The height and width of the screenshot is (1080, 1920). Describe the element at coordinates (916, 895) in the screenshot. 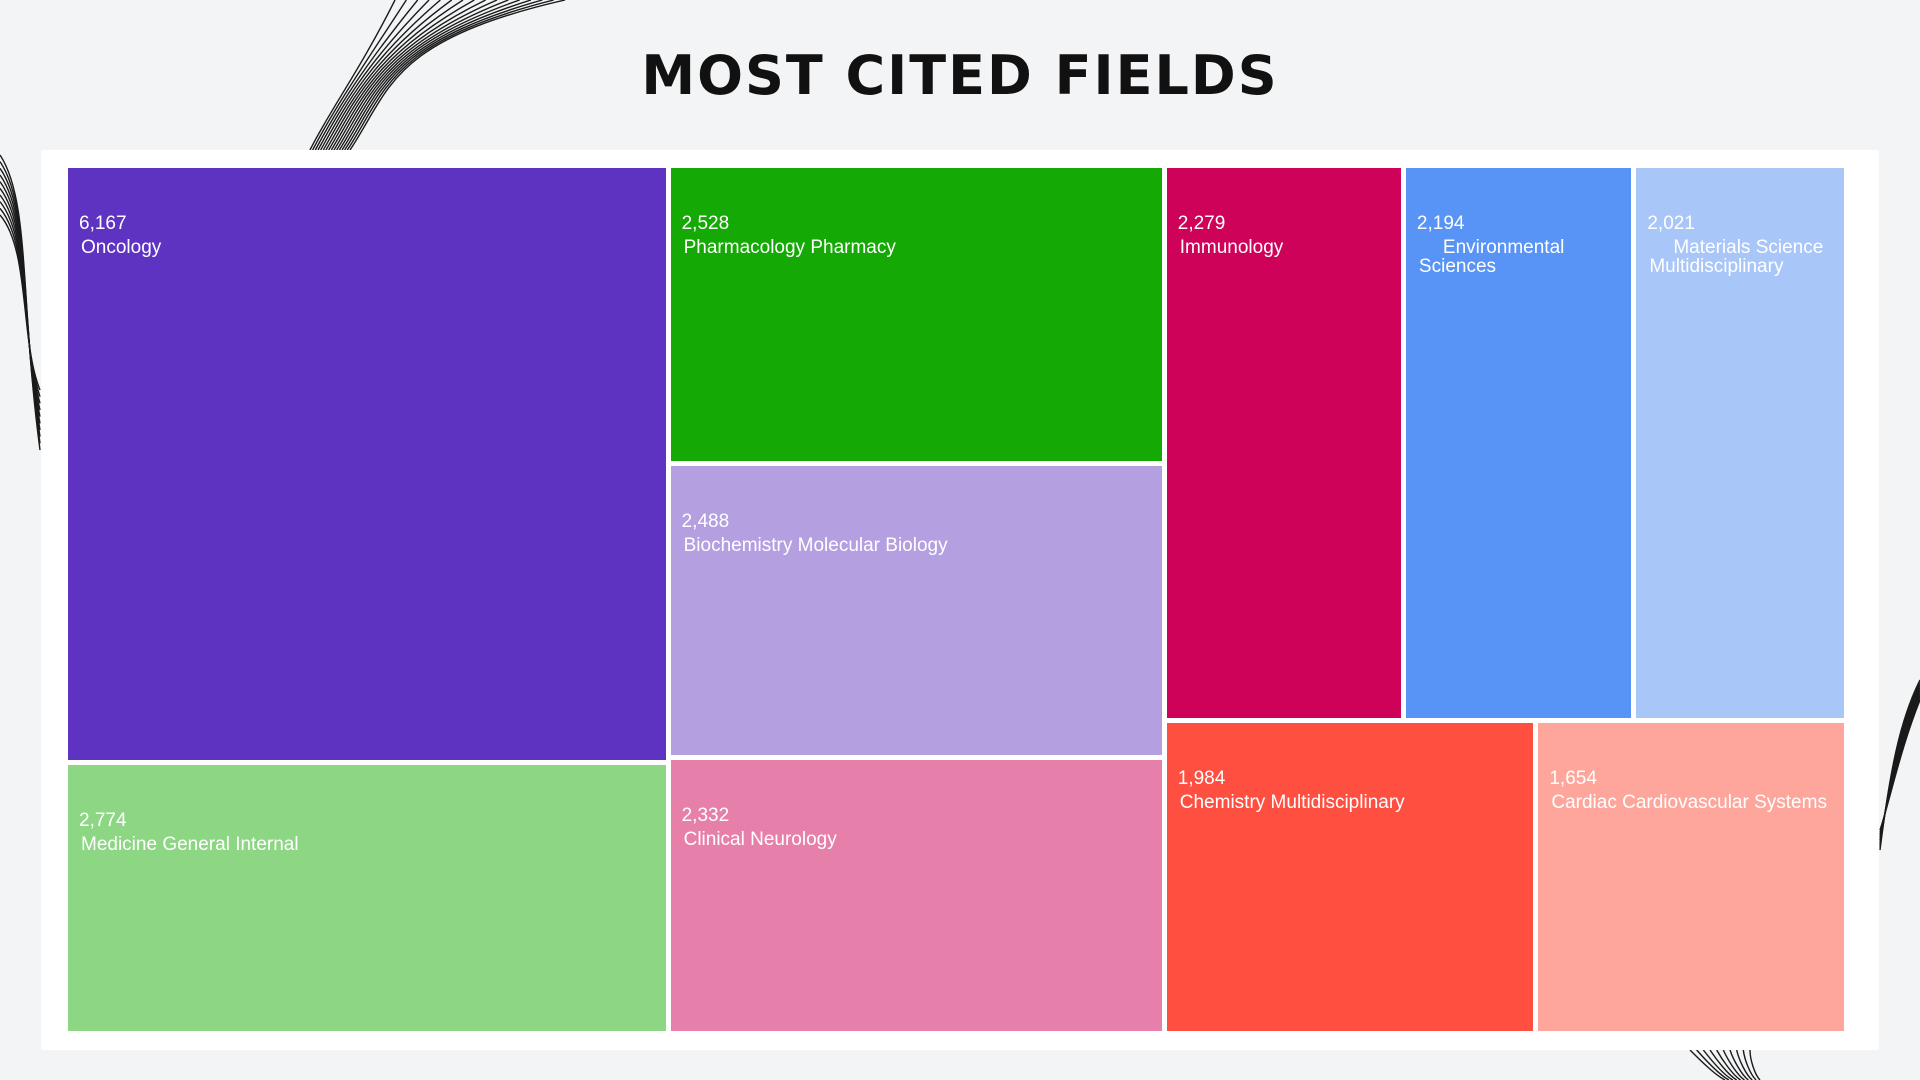

I see `treemap-tile: 2,332 Clinical Neurology` at that location.